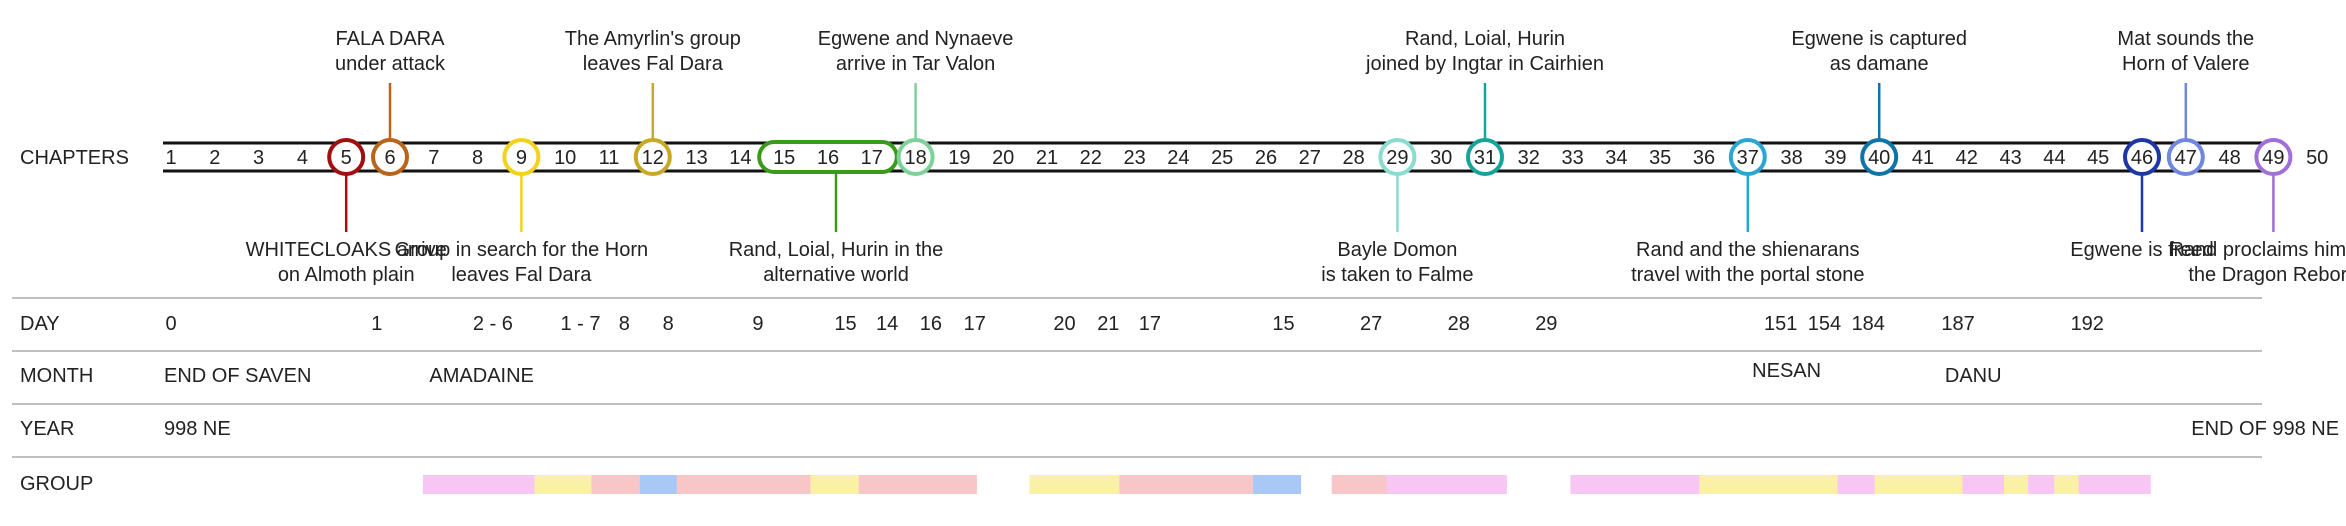 This screenshot has height=526, width=2346. What do you see at coordinates (2273, 158) in the screenshot?
I see `chapter-number: 49` at bounding box center [2273, 158].